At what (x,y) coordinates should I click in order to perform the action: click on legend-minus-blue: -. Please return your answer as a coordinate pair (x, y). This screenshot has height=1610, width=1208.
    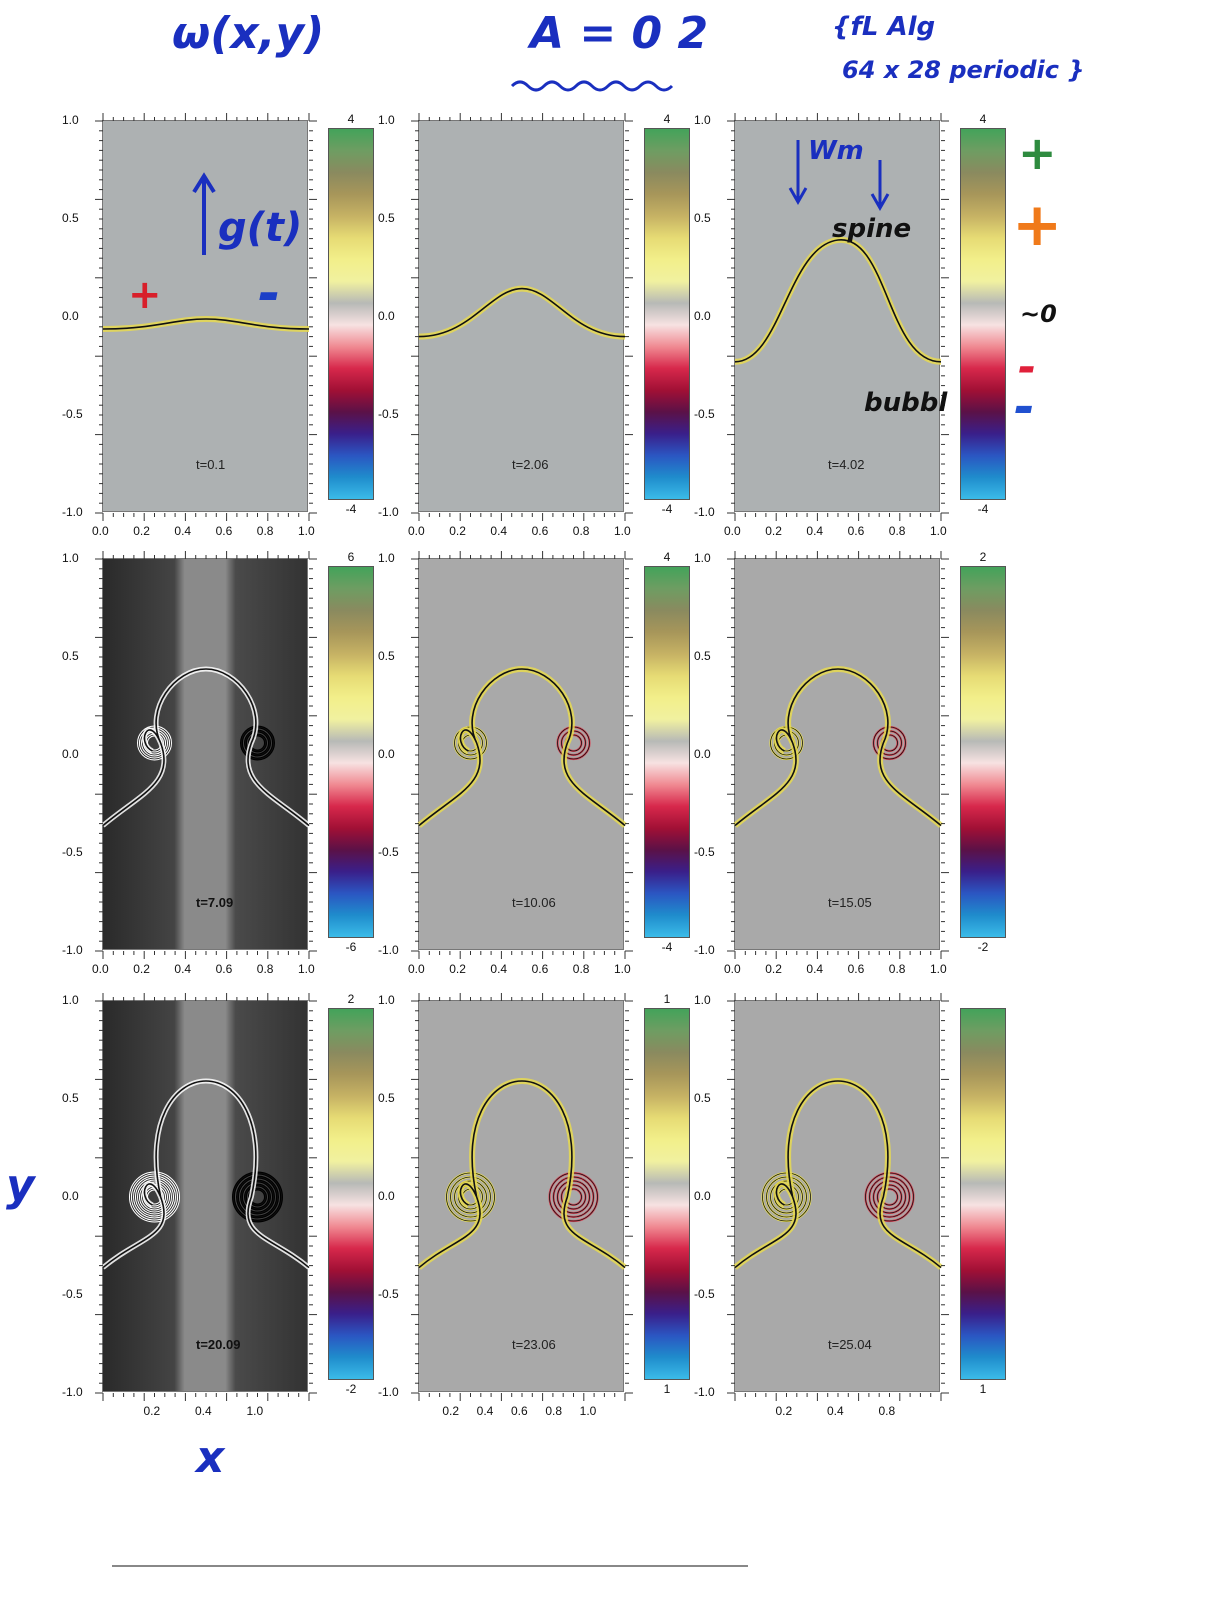
    Looking at the image, I should click on (1024, 407).